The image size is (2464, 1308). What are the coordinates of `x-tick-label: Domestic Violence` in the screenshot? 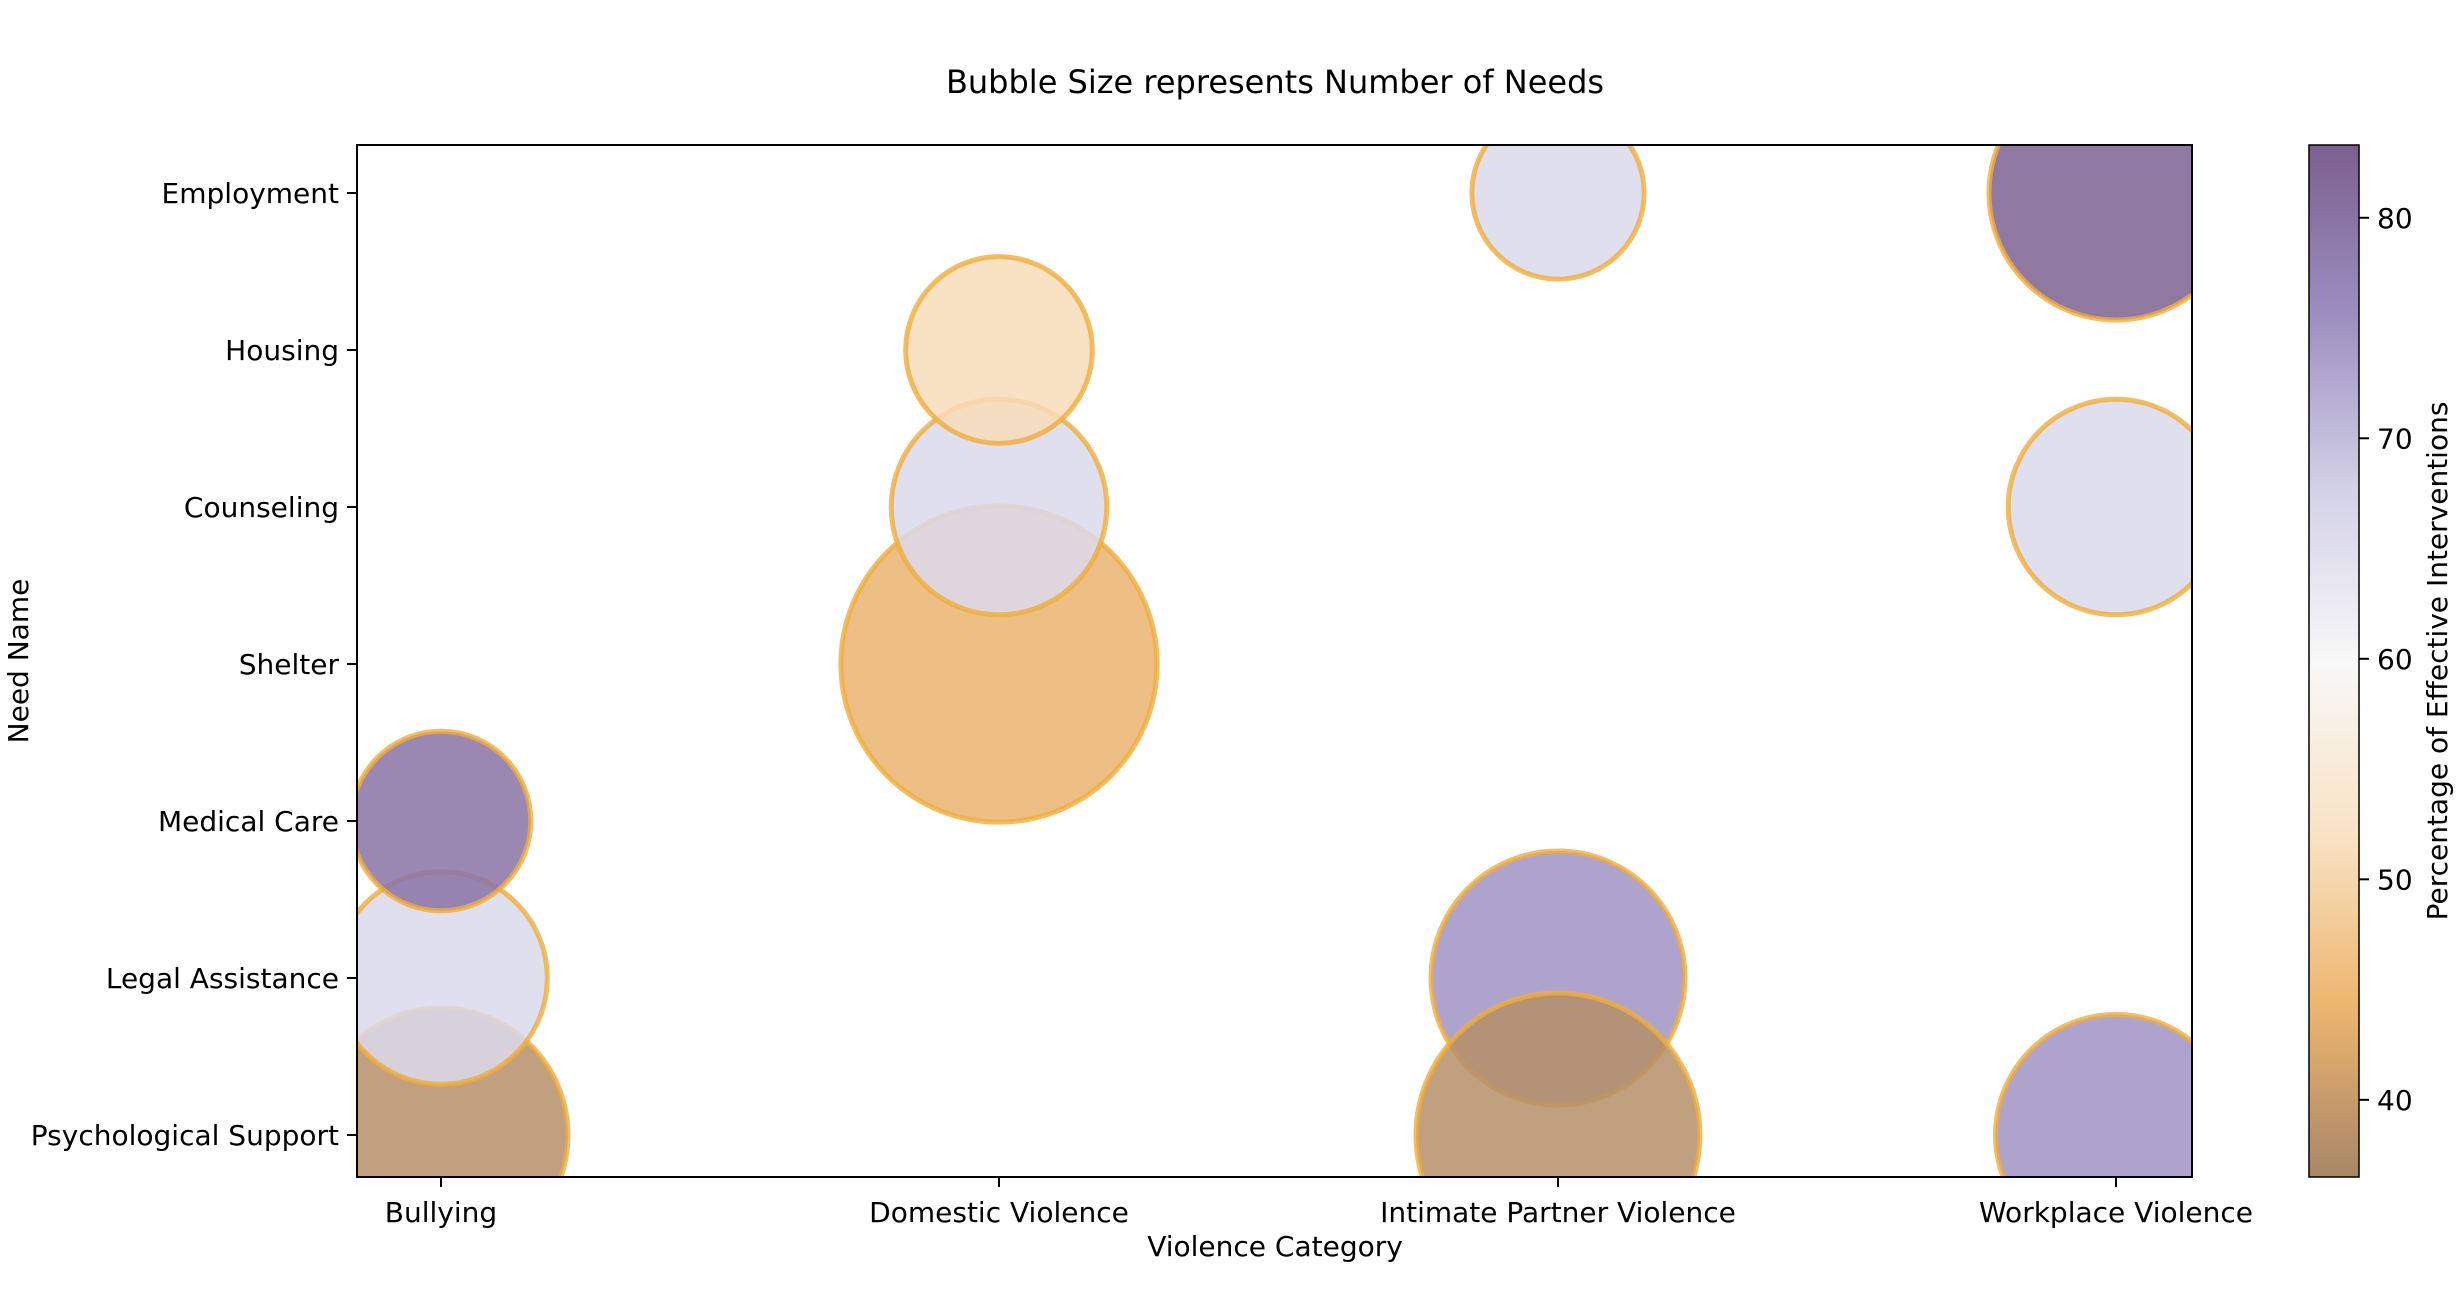 It's located at (999, 1212).